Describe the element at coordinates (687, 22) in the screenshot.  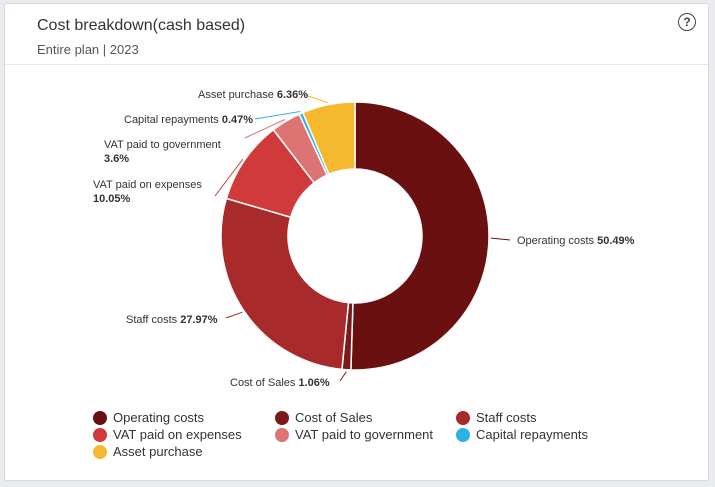
I see `help-icon: ?` at that location.